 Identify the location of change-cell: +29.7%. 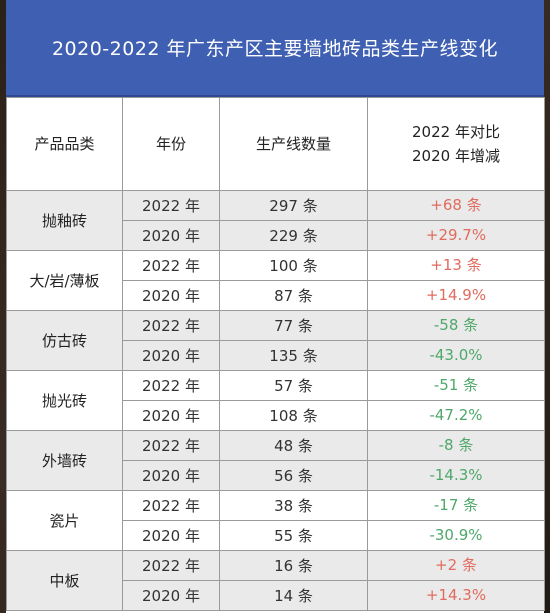
(456, 235).